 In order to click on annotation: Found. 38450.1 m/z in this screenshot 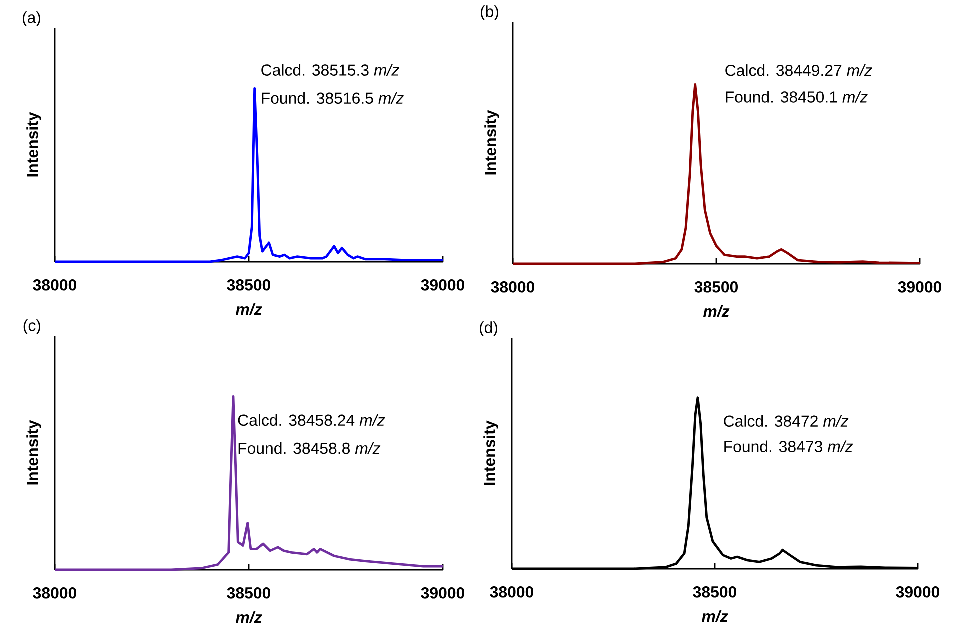, I will do `click(797, 97)`.